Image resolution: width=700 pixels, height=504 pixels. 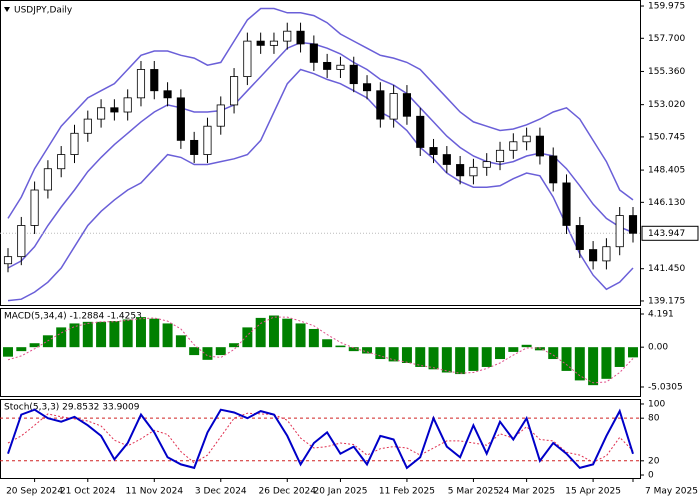 What do you see at coordinates (73, 317) in the screenshot?
I see `macd-title: MACD(5,34,4) -1.2884 -1.4253` at bounding box center [73, 317].